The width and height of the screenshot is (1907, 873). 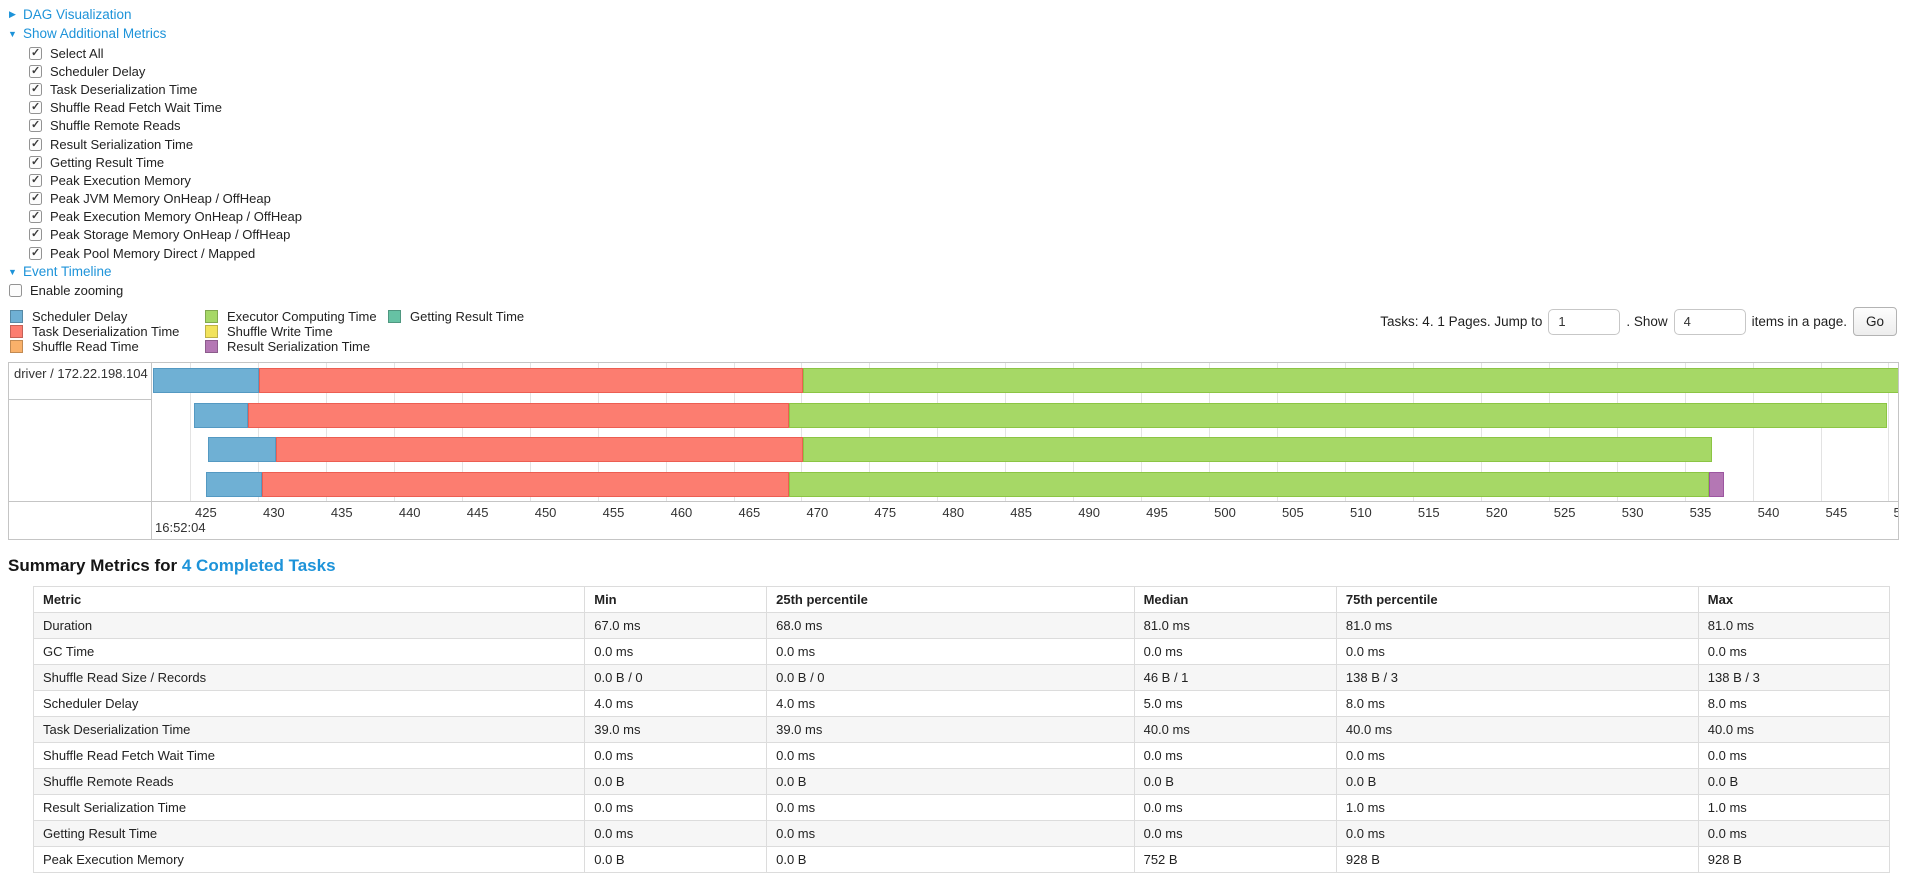 What do you see at coordinates (1709, 321) in the screenshot?
I see `items-per-page-input` at bounding box center [1709, 321].